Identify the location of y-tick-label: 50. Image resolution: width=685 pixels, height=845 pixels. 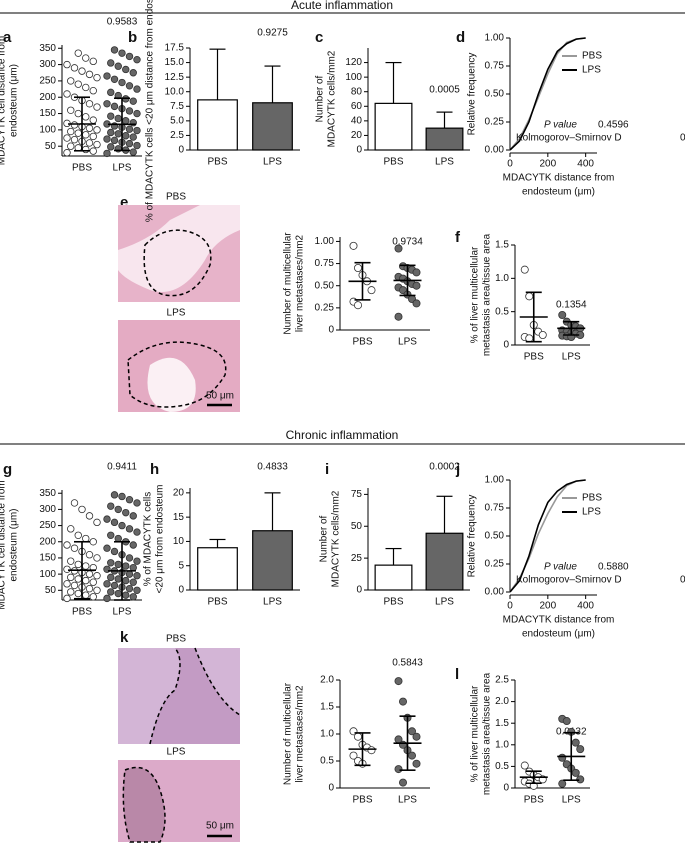
(357, 526).